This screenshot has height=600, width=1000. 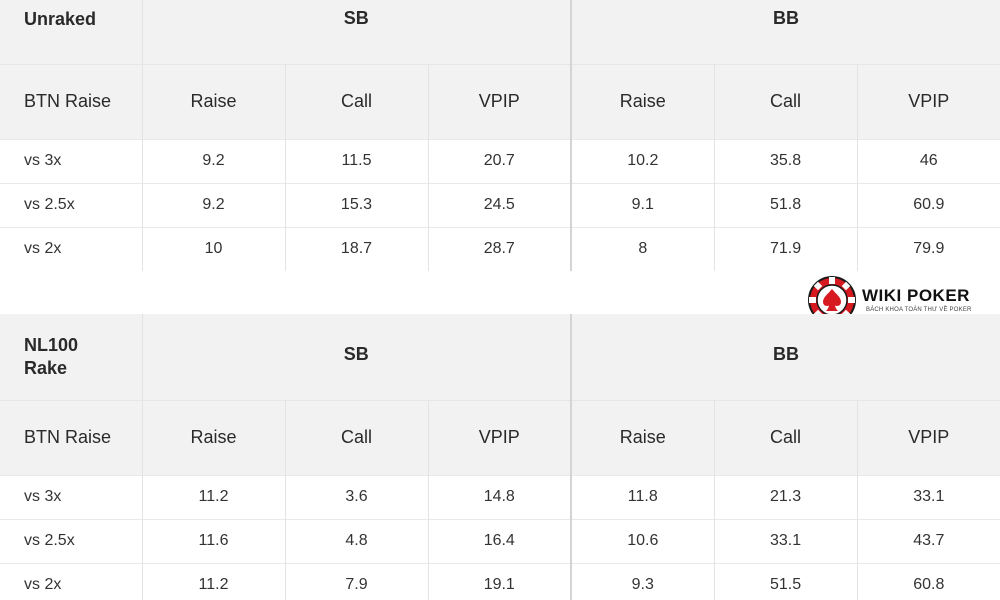 I want to click on table-row: vs 2.5x 9.2 15.3 24.5 9.1 51.8 60.9, so click(x=500, y=204).